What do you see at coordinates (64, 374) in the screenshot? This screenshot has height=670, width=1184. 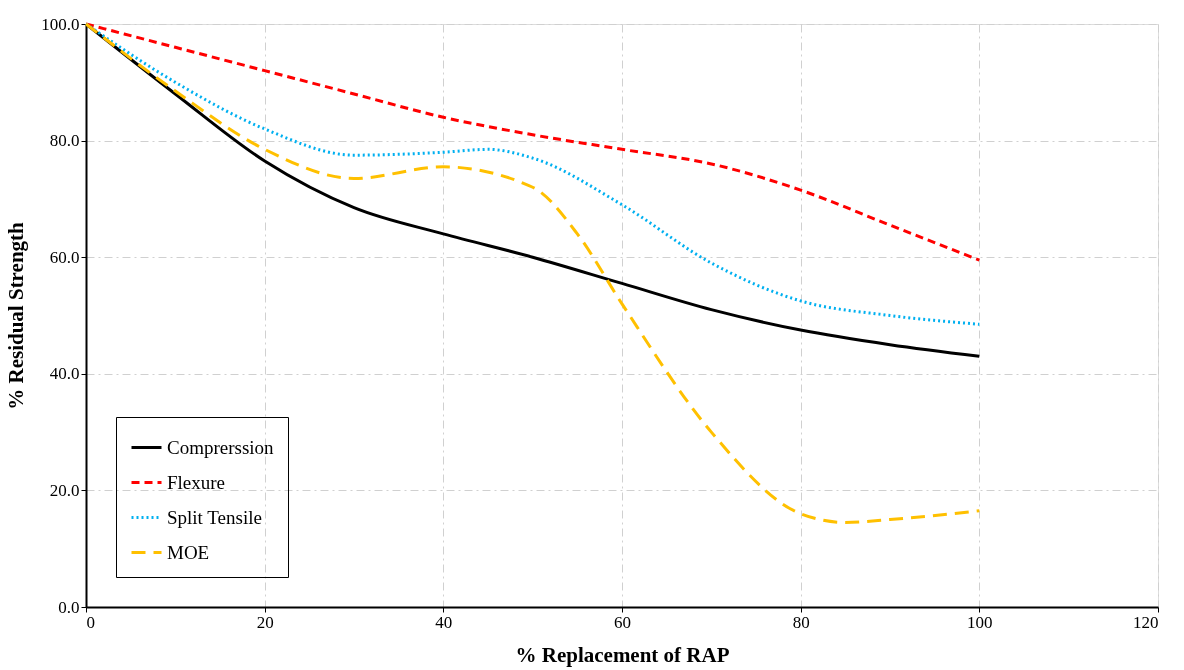 I see `y-tick-label: 40.0` at bounding box center [64, 374].